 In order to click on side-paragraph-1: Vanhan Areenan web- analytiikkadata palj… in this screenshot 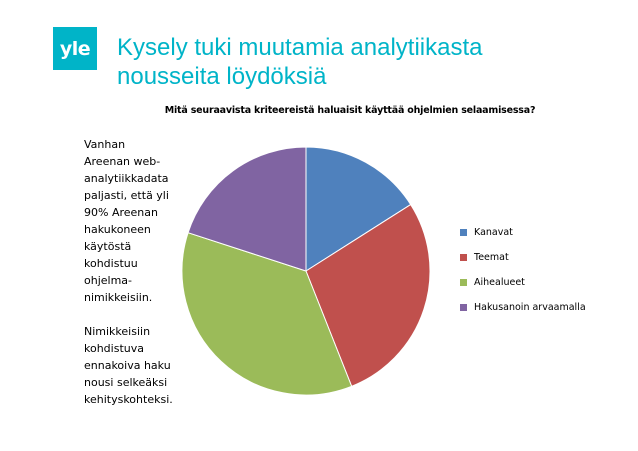, I will do `click(126, 221)`.